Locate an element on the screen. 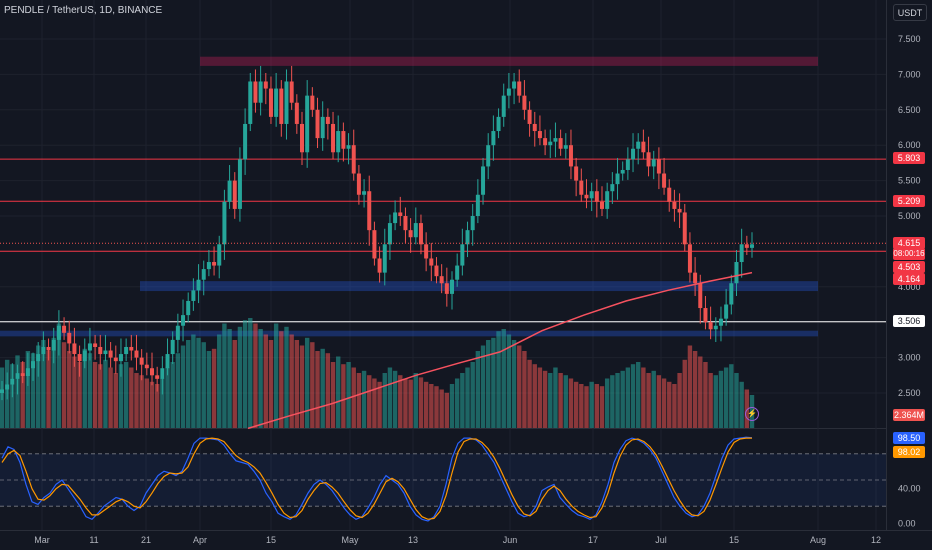 This screenshot has width=932, height=550. x-tick-label: 11 is located at coordinates (93, 540).